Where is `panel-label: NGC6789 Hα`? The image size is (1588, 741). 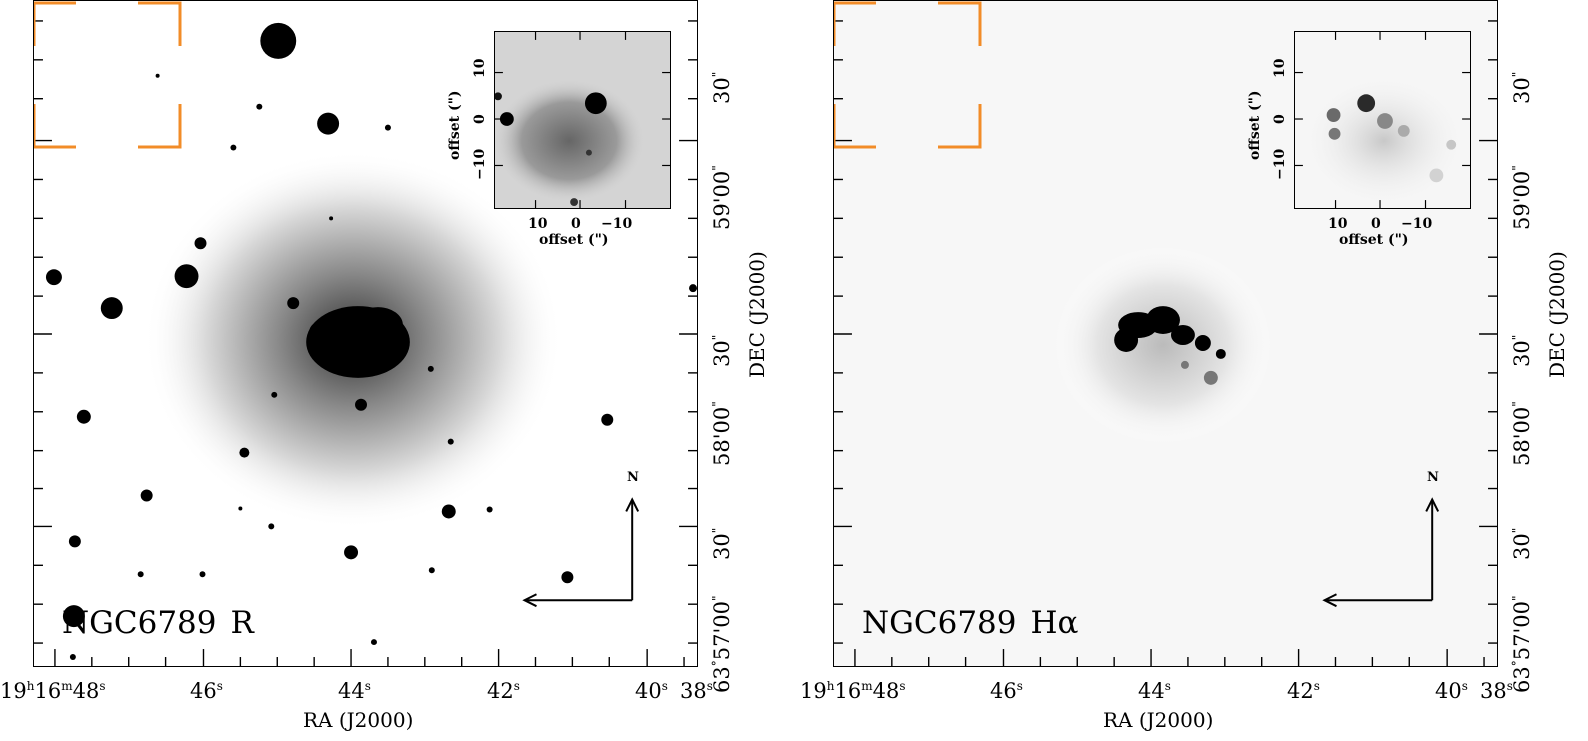 panel-label: NGC6789 Hα is located at coordinates (970, 623).